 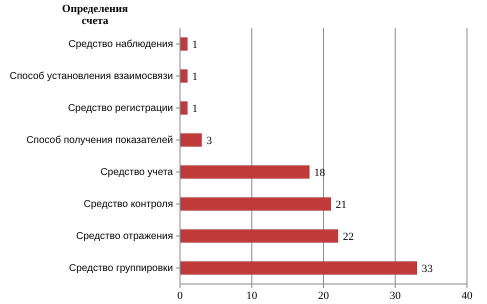 What do you see at coordinates (121, 268) in the screenshot?
I see `y-tick-label: Средство группировки` at bounding box center [121, 268].